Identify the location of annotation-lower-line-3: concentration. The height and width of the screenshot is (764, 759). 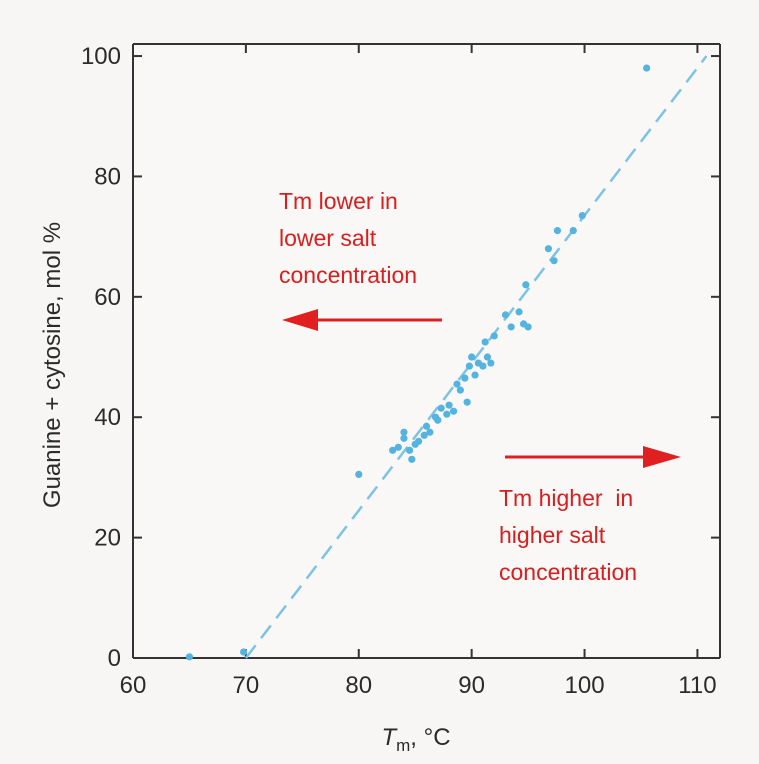
(348, 275).